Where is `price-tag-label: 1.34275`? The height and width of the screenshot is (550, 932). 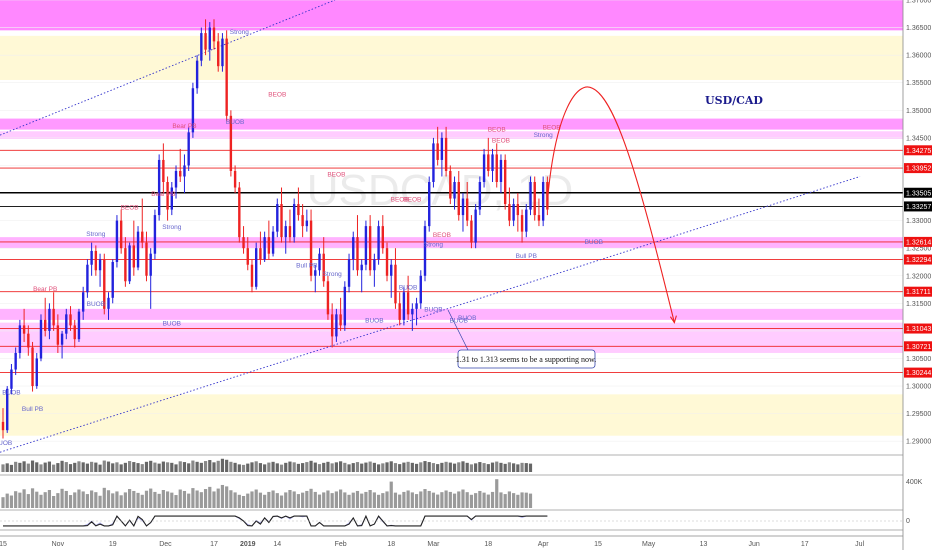 price-tag-label: 1.34275 is located at coordinates (918, 151).